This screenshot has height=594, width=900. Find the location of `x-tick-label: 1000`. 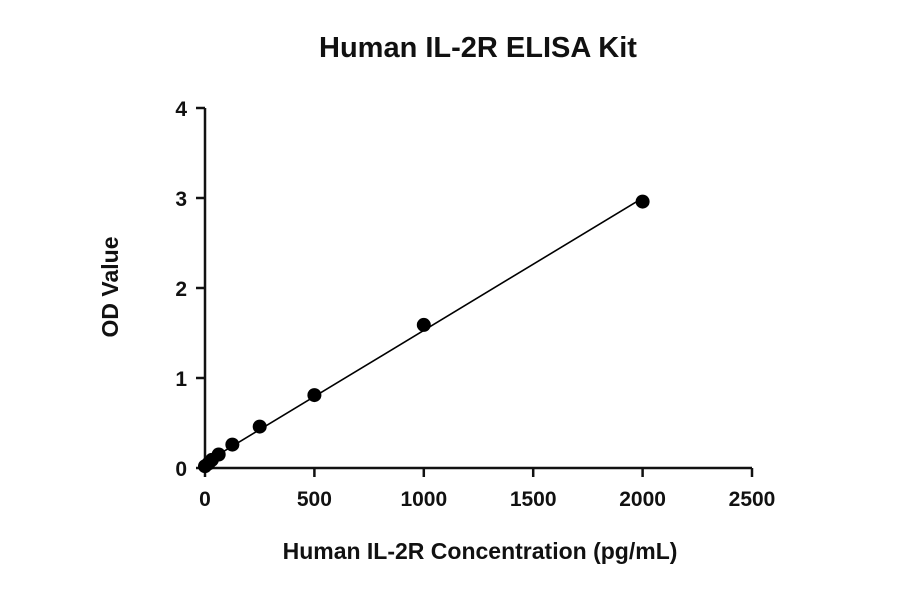

x-tick-label: 1000 is located at coordinates (423, 499).